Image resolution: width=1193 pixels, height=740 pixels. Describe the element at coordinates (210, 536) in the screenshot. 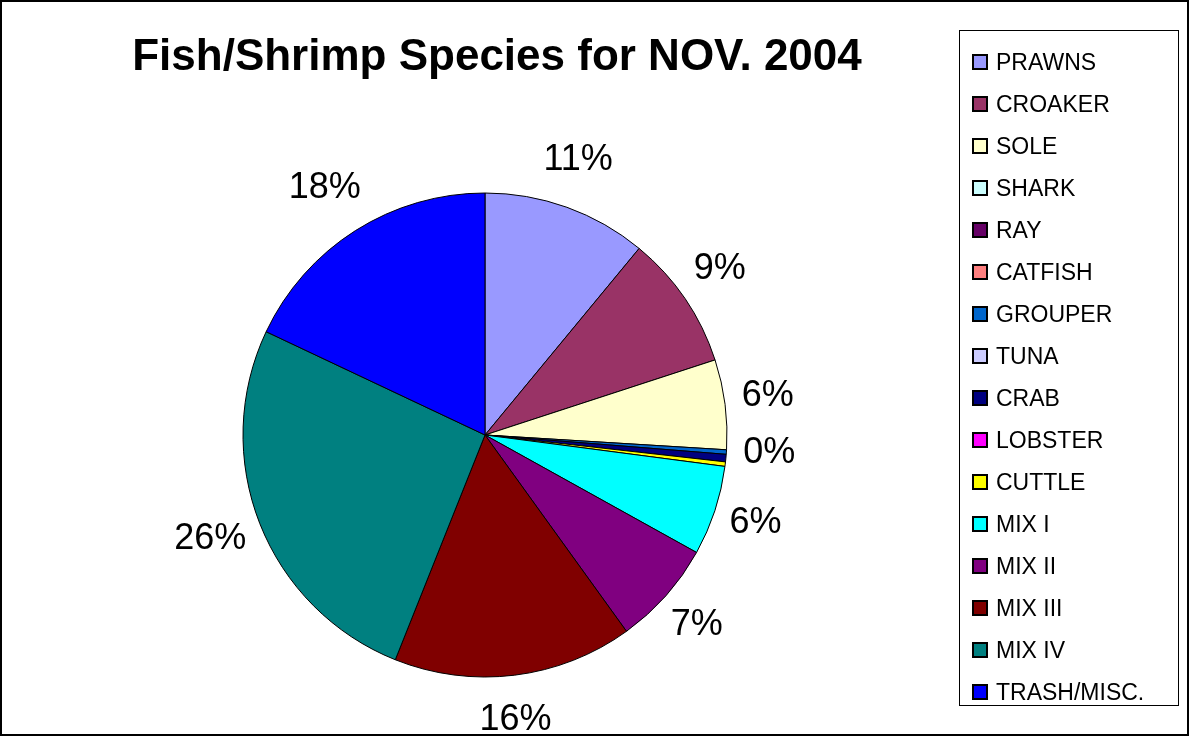

I see `data-label: 26%` at that location.